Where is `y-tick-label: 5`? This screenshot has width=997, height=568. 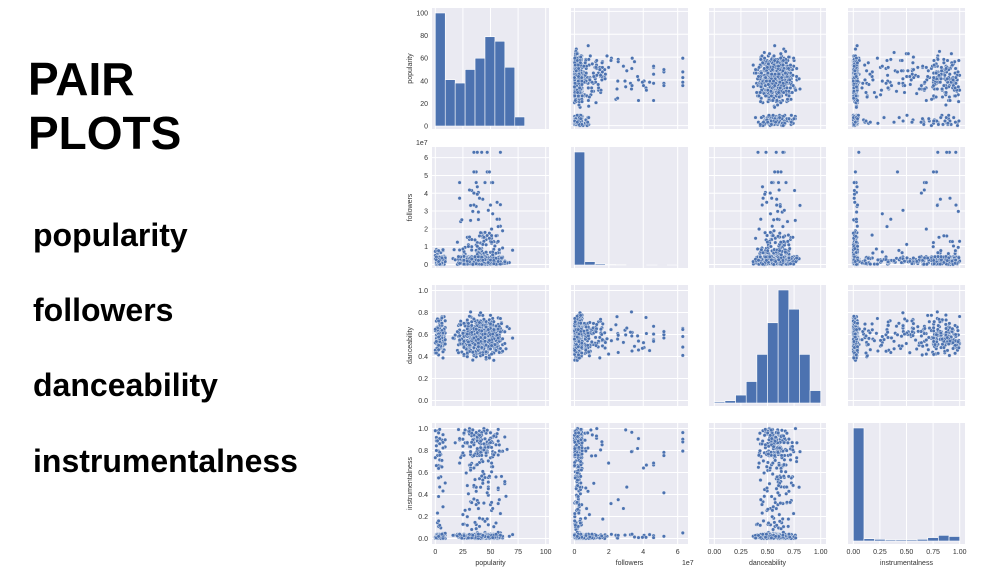
y-tick-label: 5 is located at coordinates (426, 176).